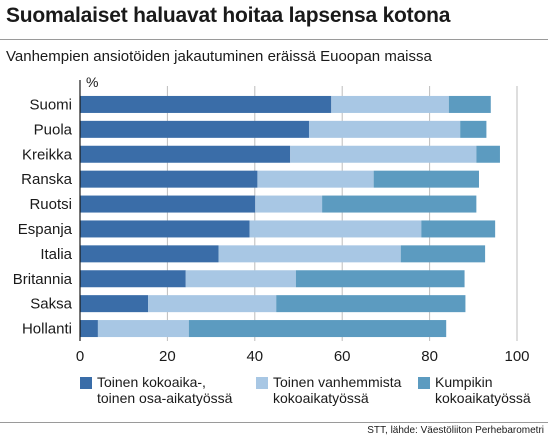 This screenshot has height=439, width=550. I want to click on x-tick-label: 40, so click(254, 356).